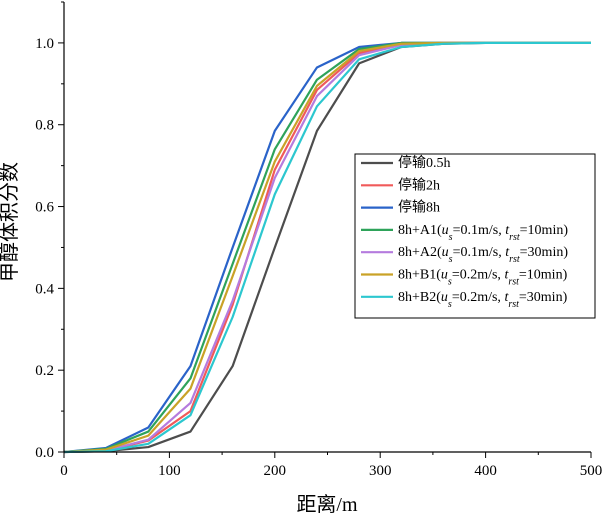 The height and width of the screenshot is (520, 606). I want to click on y-tick-label-1: 0.2, so click(44, 371).